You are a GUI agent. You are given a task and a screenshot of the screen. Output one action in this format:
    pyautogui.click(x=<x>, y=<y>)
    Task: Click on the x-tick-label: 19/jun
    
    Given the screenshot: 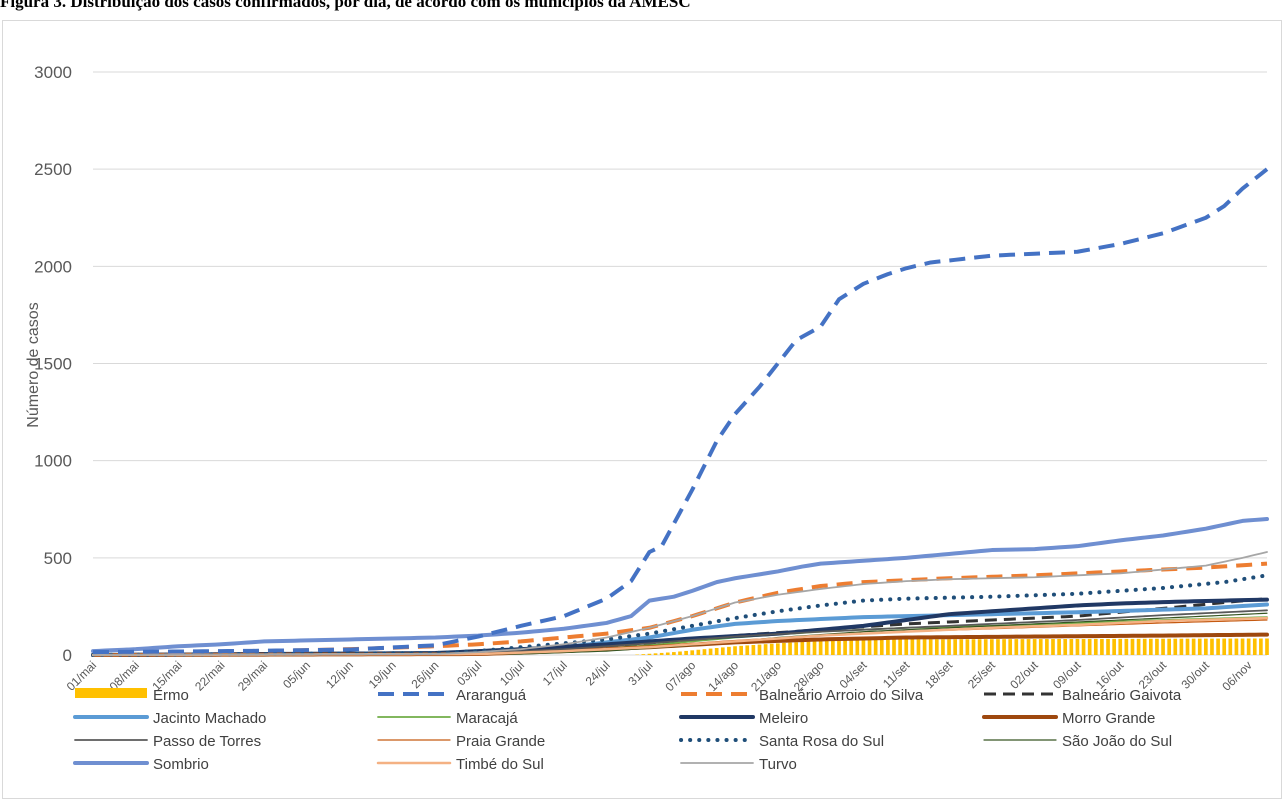 What is the action you would take?
    pyautogui.click(x=382, y=674)
    